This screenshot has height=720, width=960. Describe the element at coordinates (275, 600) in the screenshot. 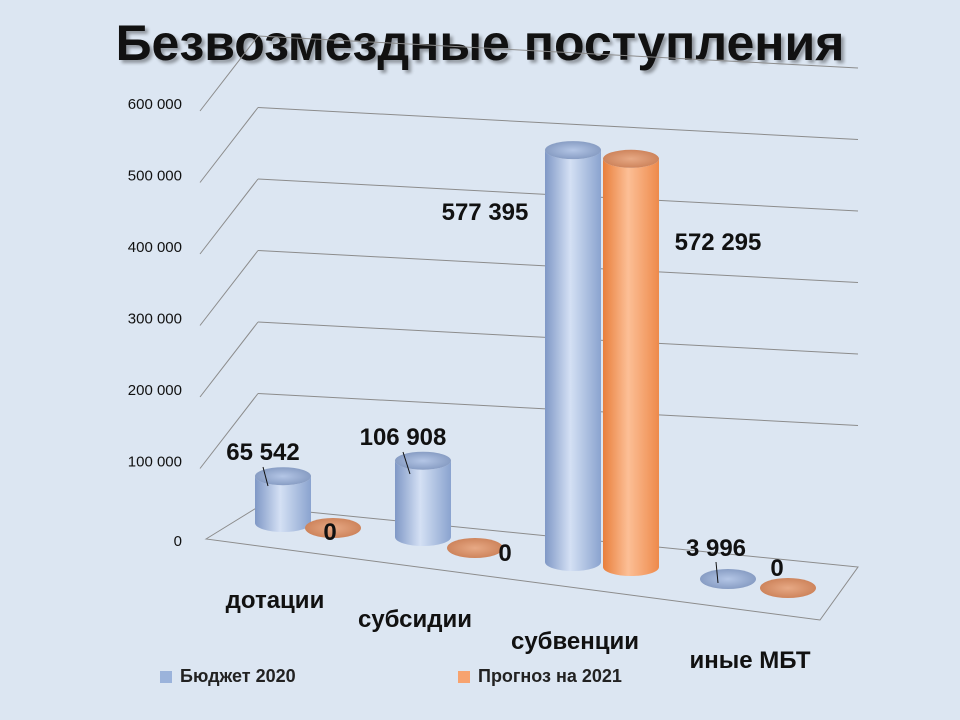

I see `category-label: дотации` at that location.